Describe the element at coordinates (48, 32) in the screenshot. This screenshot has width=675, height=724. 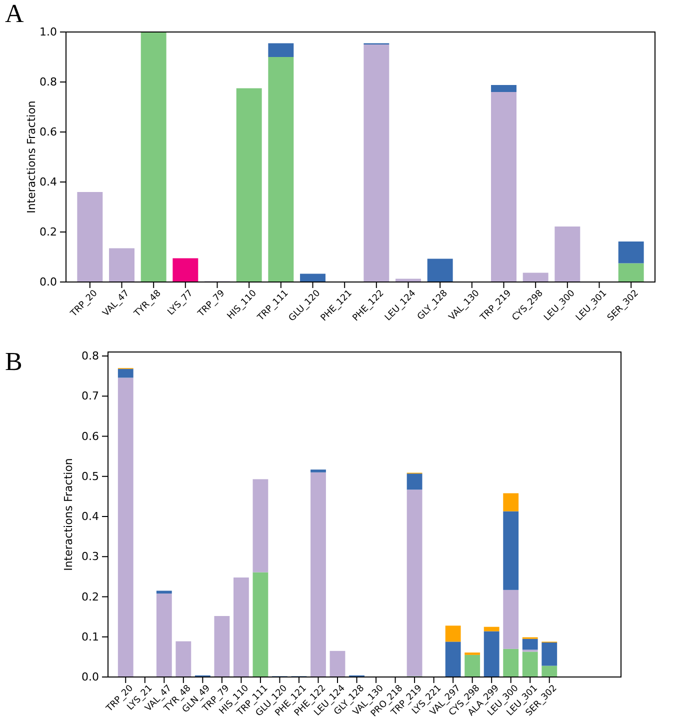
I see `y-tick-label: 1.0` at that location.